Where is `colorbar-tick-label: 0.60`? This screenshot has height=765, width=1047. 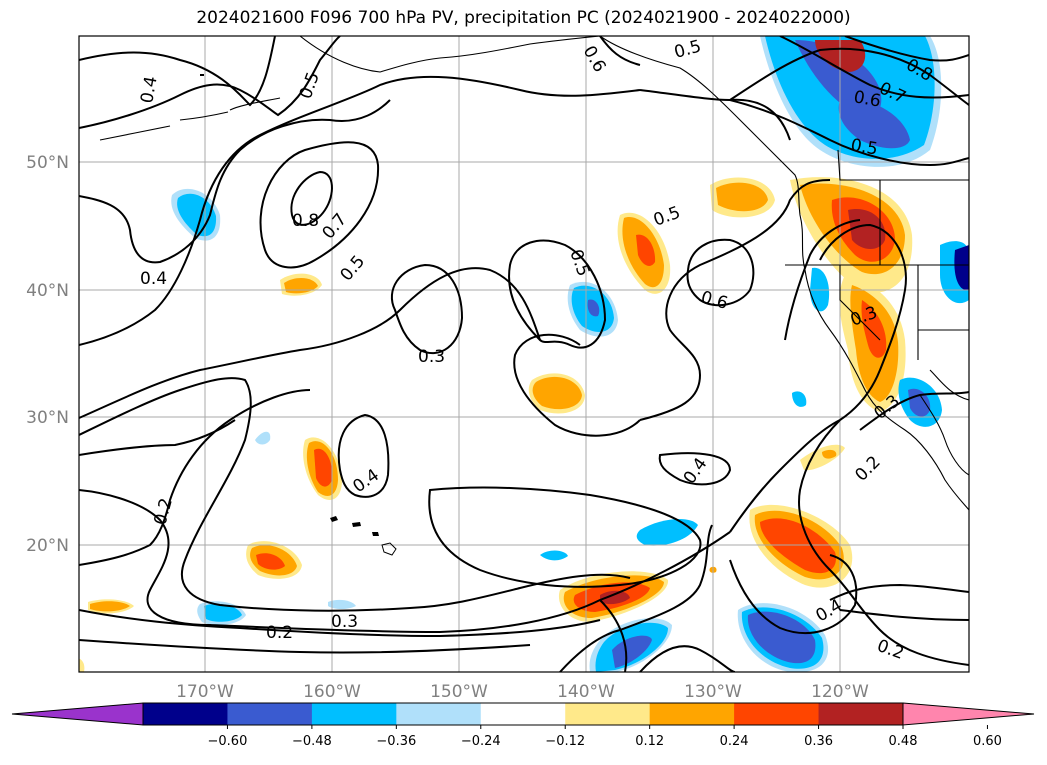
colorbar-tick-label: 0.60 is located at coordinates (987, 741).